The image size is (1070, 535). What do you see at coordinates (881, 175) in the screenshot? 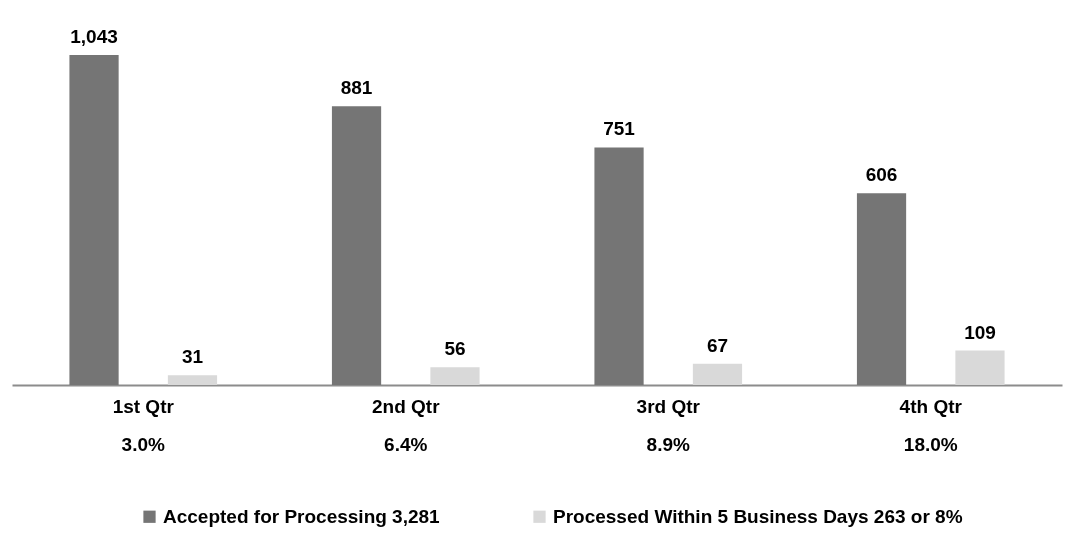
I see `data-label: 606` at bounding box center [881, 175].